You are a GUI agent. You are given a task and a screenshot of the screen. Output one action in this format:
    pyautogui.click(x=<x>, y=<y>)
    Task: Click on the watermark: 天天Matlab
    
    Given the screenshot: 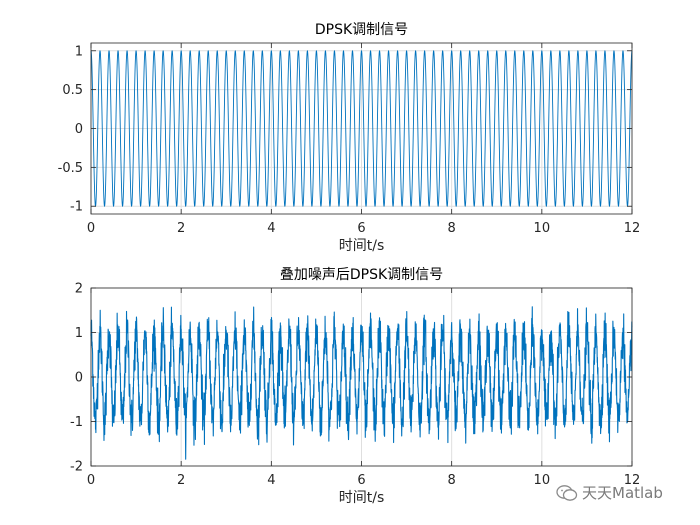 What is the action you would take?
    pyautogui.click(x=609, y=492)
    